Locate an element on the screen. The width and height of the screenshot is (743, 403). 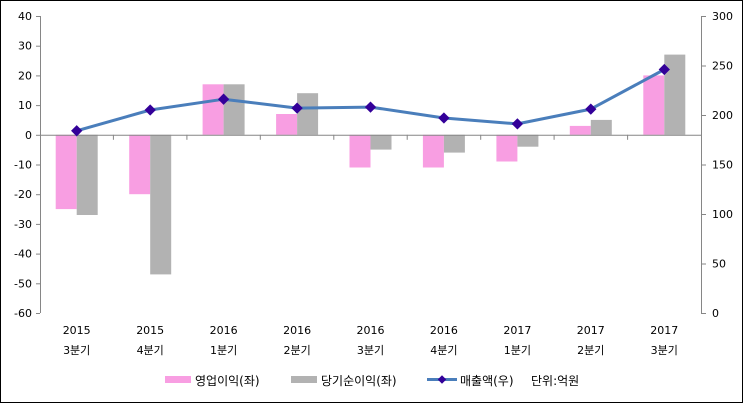
legend-label-net-income: 당기순이익(좌) is located at coordinates (359, 381).